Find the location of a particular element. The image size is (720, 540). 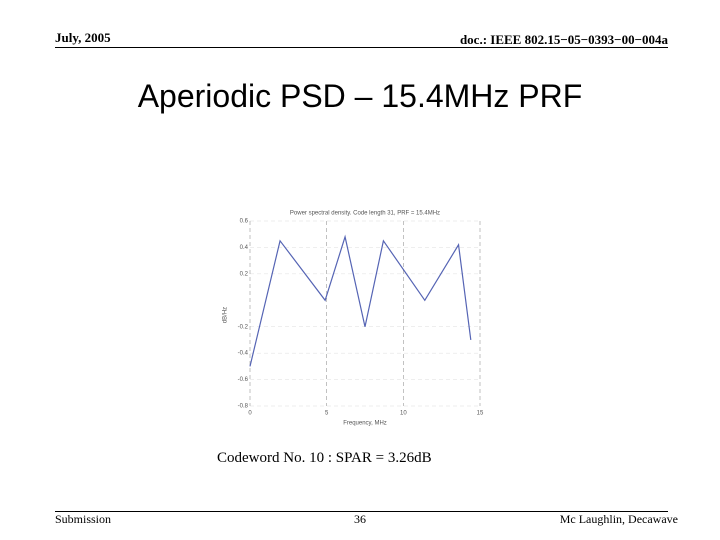

slide-title: Aperiodic PSD – 15.4MHz PRF is located at coordinates (360, 96).